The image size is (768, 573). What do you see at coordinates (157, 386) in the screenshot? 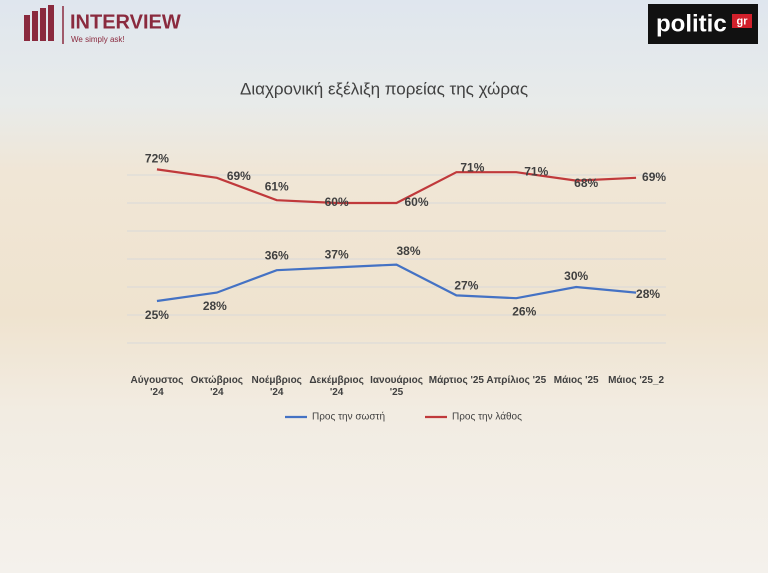
I see `x-tick-label: Αύγουστος '24` at bounding box center [157, 386].